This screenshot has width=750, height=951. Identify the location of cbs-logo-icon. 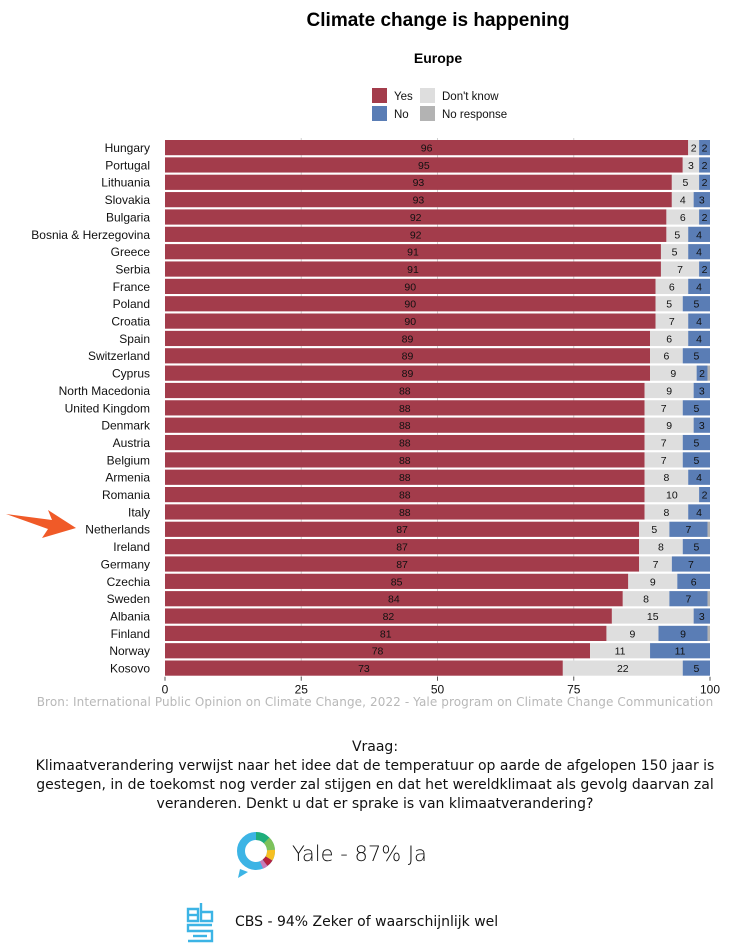
(200, 923).